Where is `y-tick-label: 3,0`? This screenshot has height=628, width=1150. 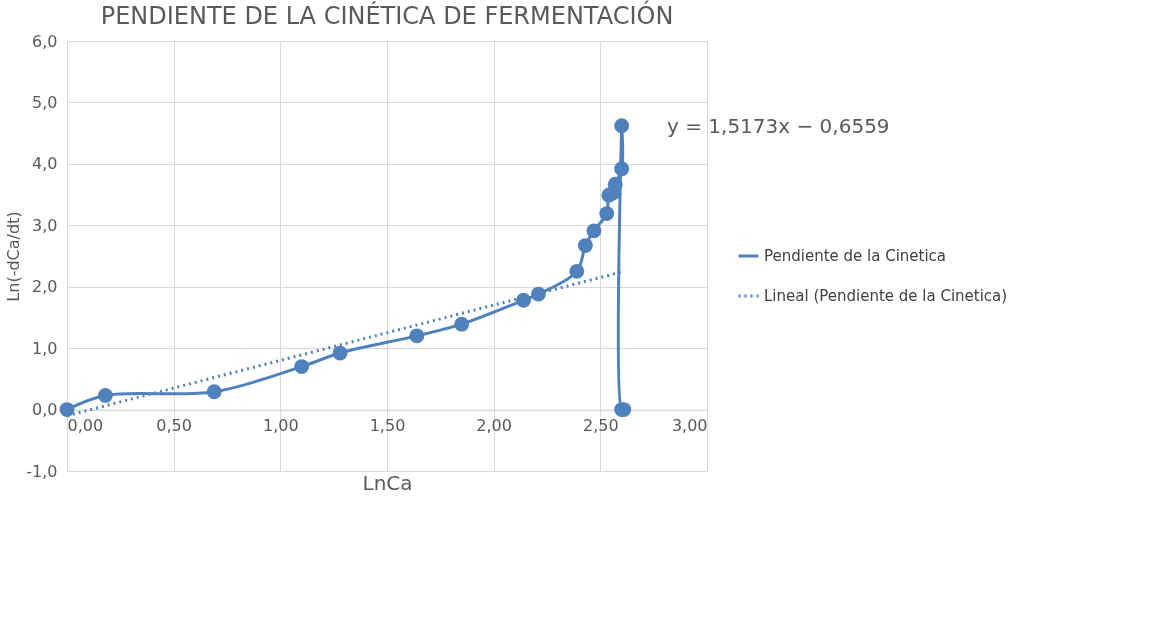 y-tick-label: 3,0 is located at coordinates (45, 225).